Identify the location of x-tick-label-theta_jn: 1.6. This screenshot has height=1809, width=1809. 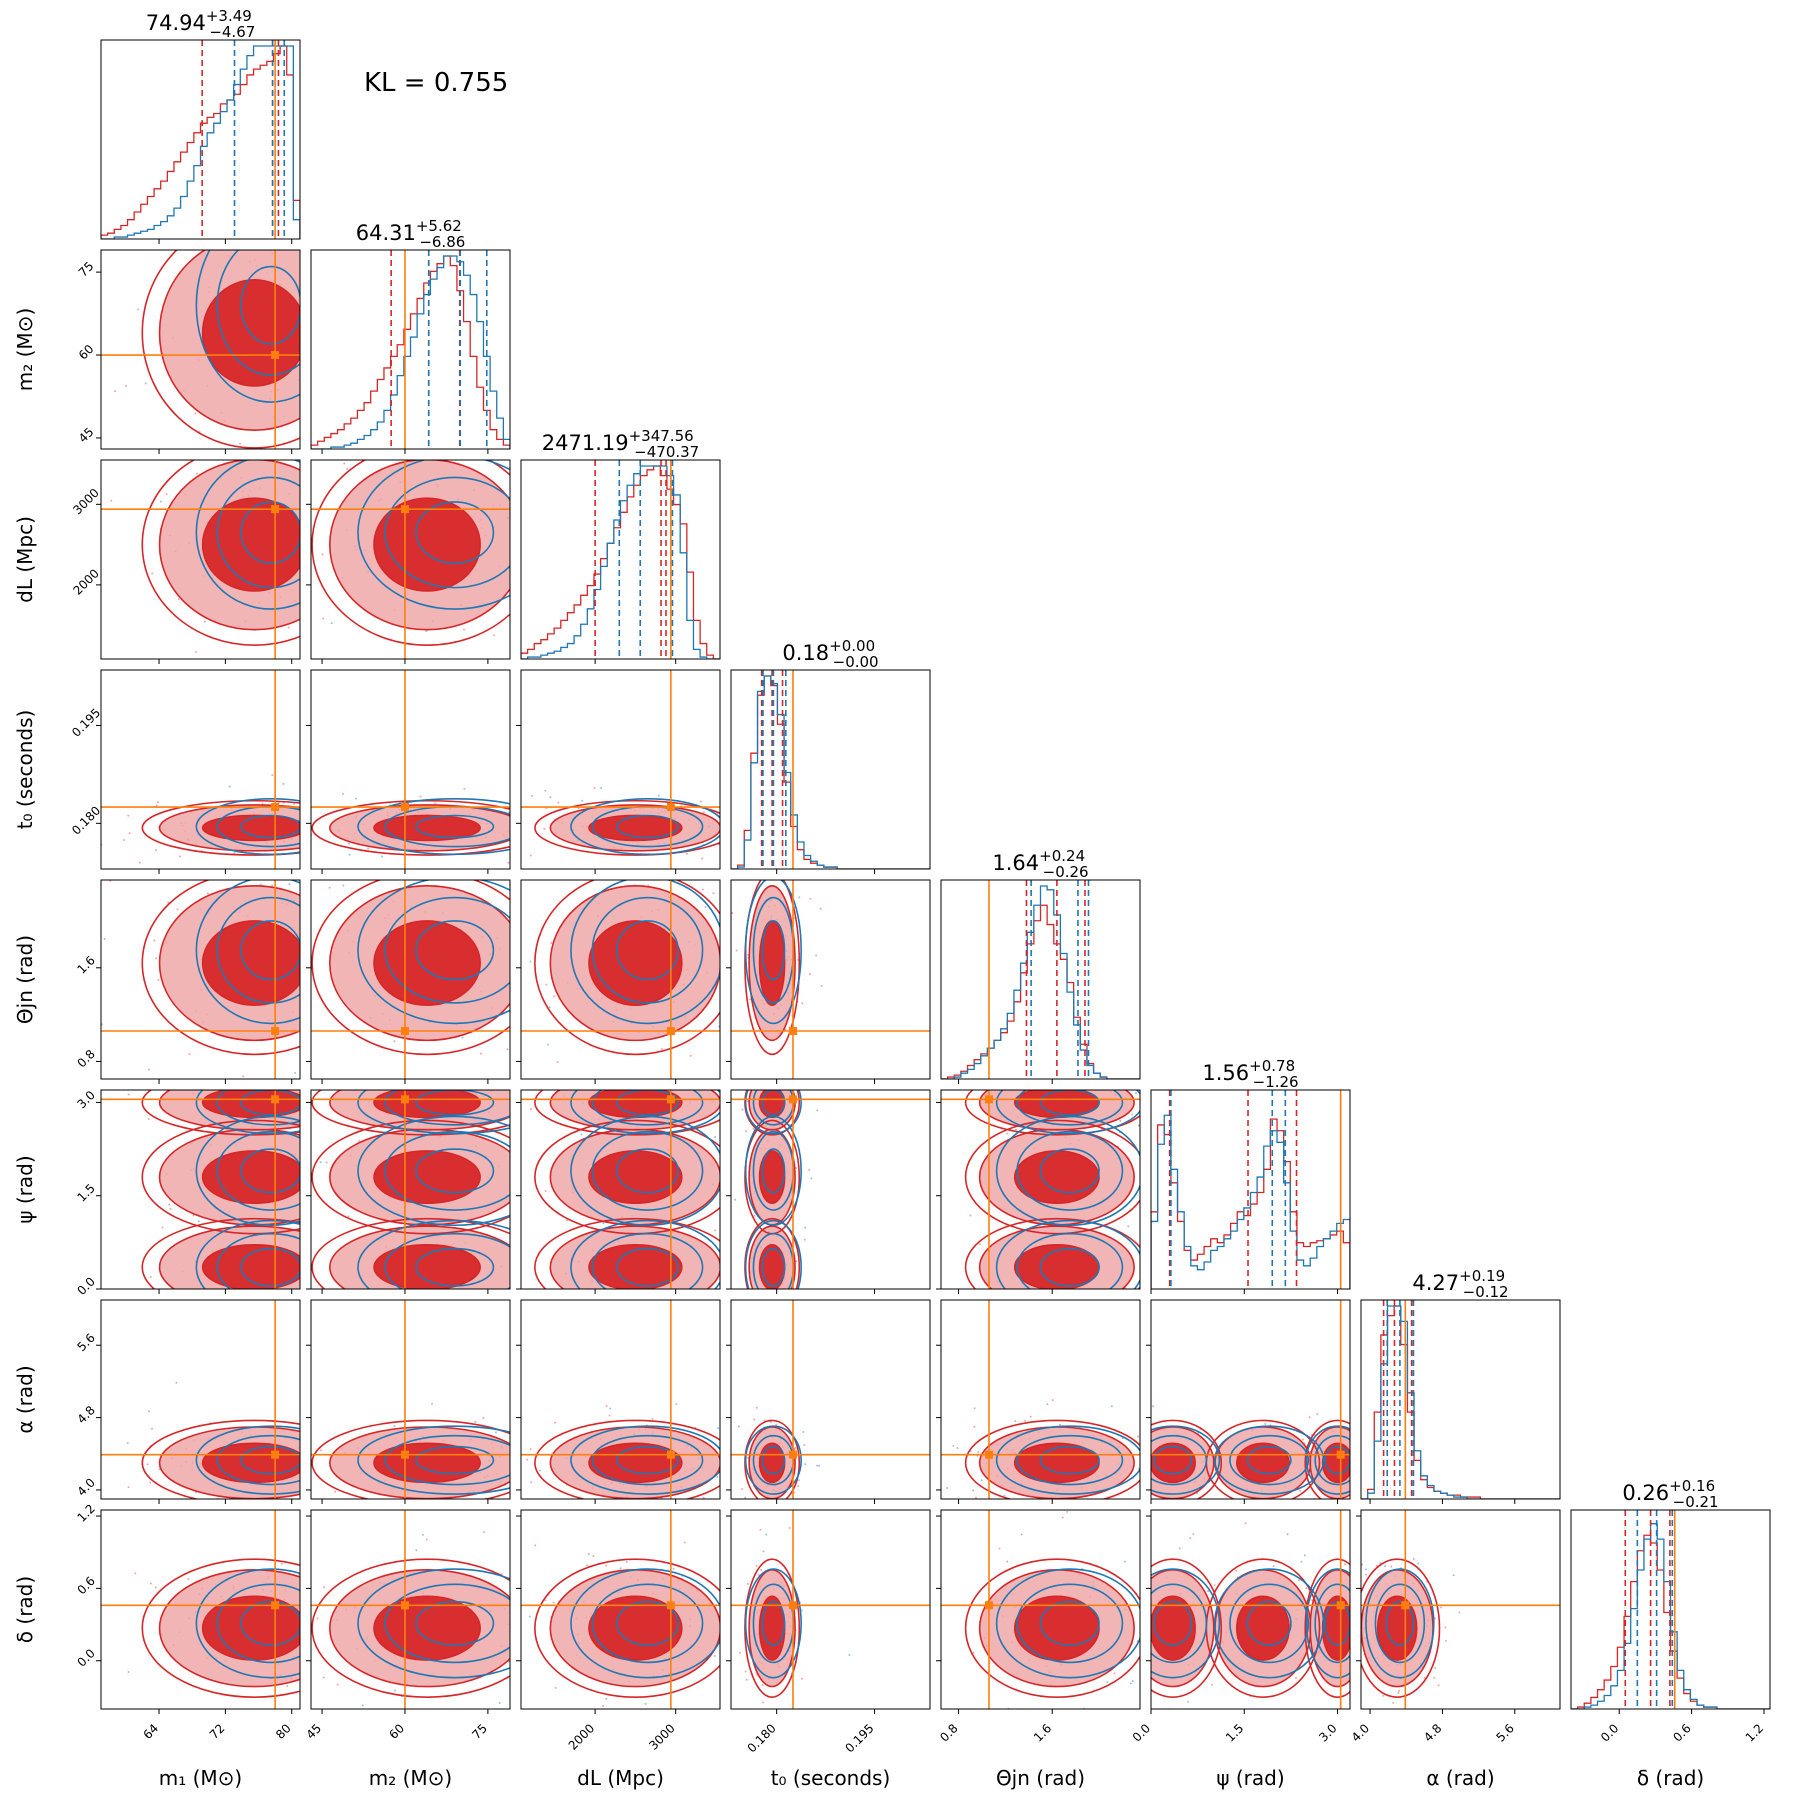
(1042, 1732).